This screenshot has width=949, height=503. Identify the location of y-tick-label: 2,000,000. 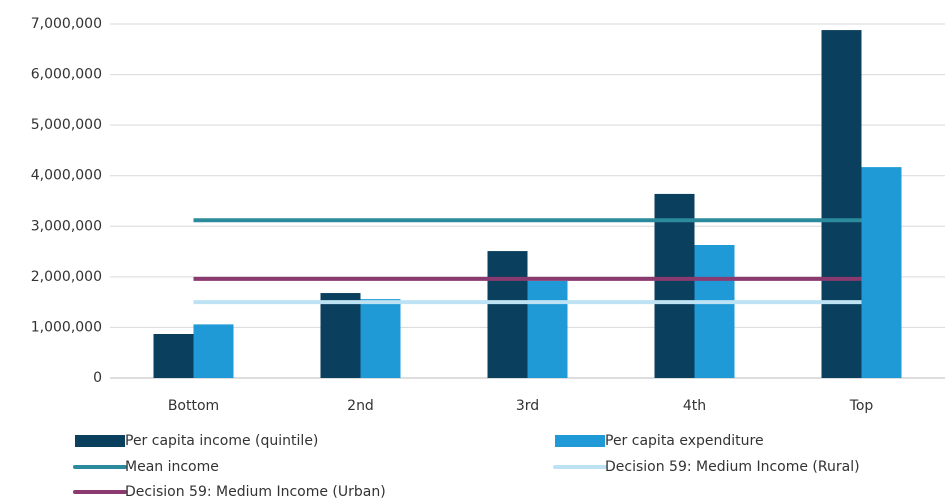
(66, 277).